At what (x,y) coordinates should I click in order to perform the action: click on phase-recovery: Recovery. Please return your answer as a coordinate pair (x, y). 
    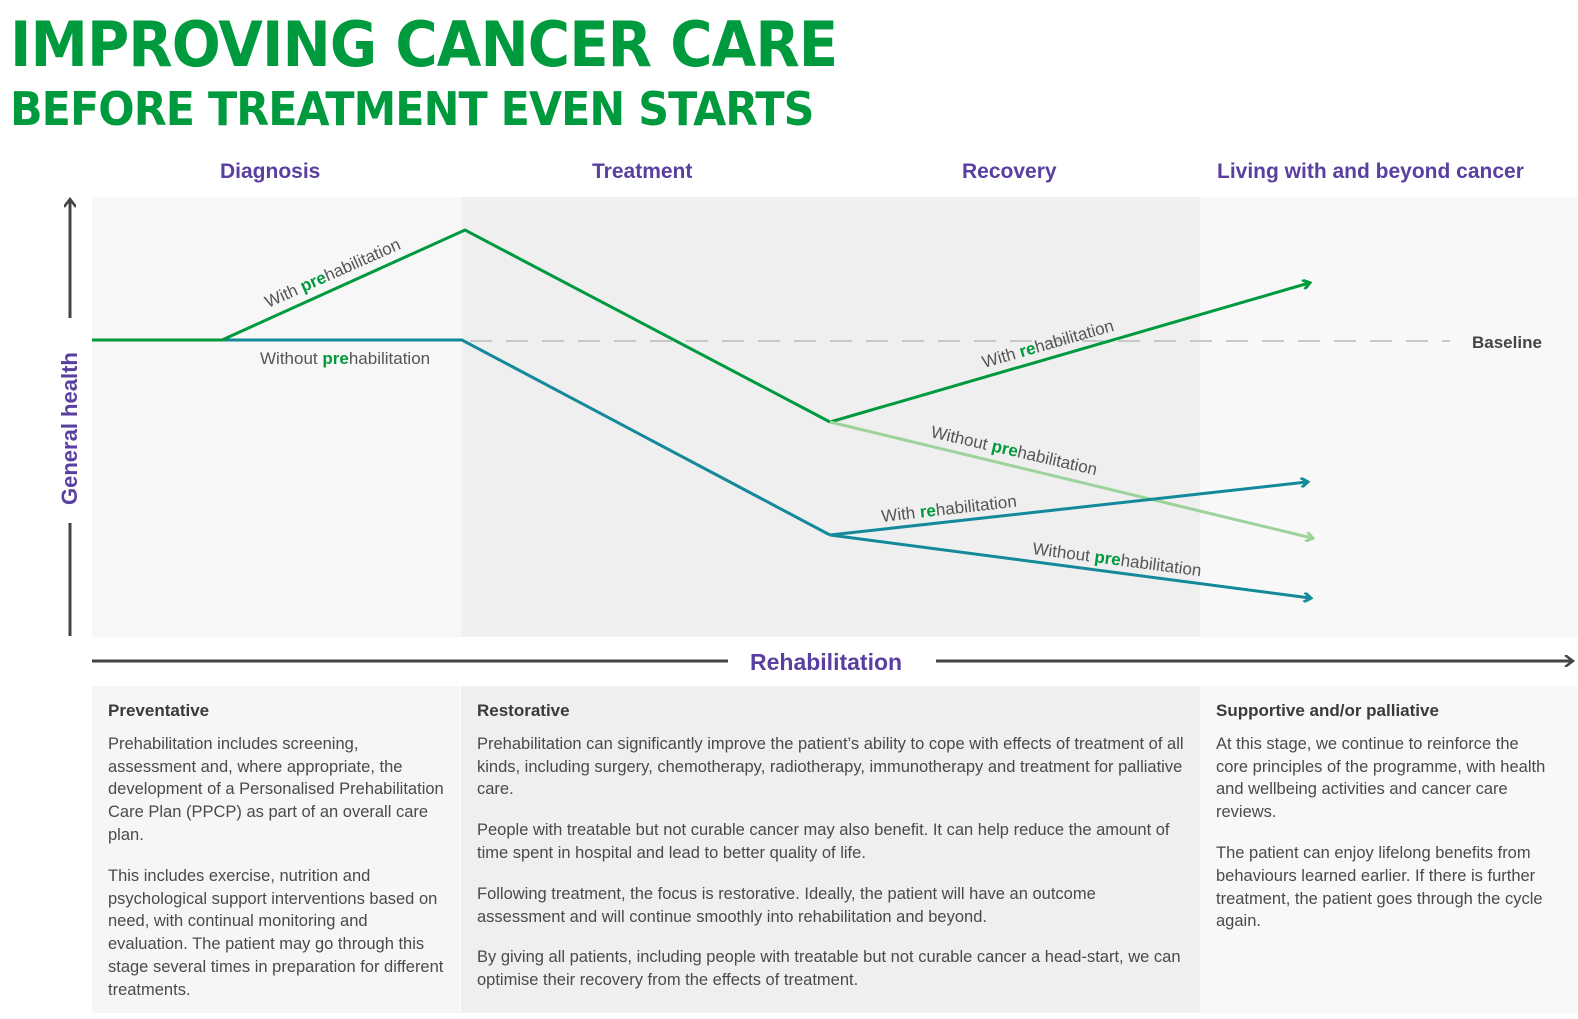
    Looking at the image, I should click on (1009, 171).